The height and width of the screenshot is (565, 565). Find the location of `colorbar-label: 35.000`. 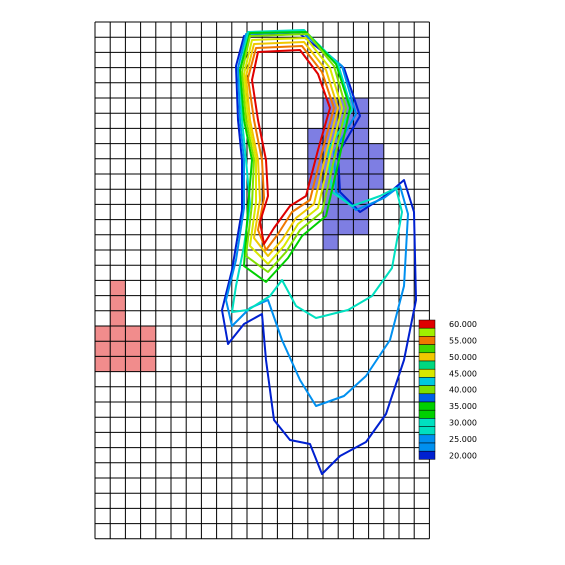

colorbar-label: 35.000 is located at coordinates (463, 406).